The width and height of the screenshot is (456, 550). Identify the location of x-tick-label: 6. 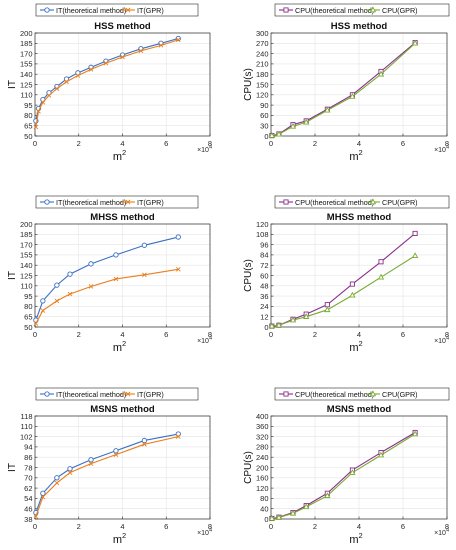
(166, 526).